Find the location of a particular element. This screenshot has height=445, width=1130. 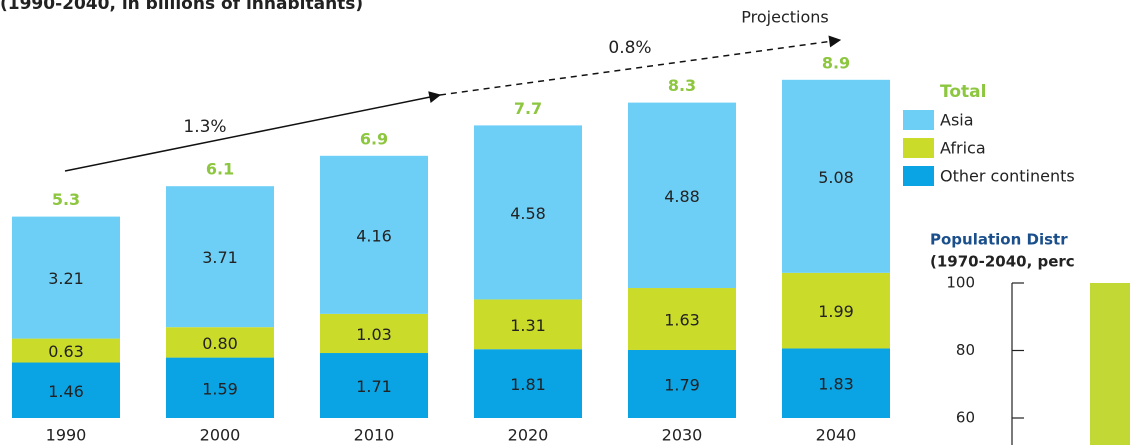

annotation: Projections is located at coordinates (784, 17).